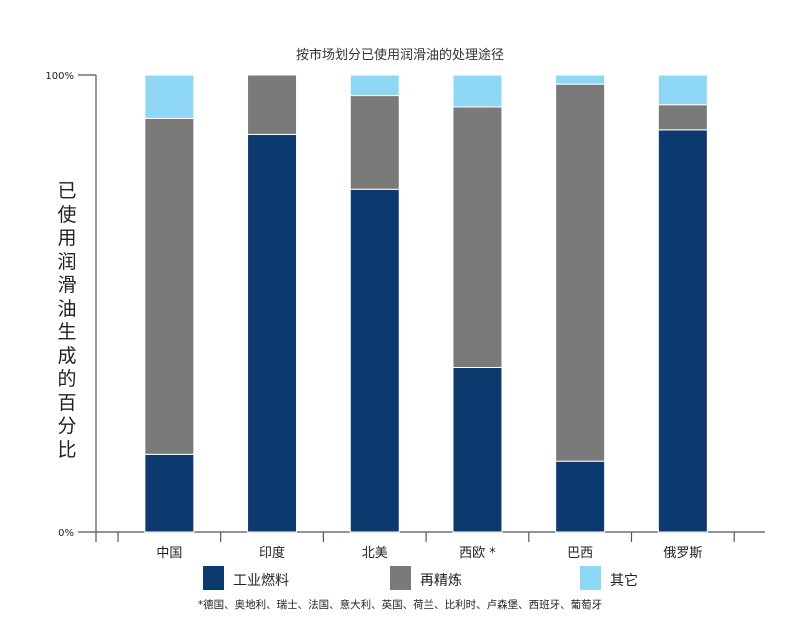  Describe the element at coordinates (624, 581) in the screenshot. I see `legend-label: 其它` at that location.